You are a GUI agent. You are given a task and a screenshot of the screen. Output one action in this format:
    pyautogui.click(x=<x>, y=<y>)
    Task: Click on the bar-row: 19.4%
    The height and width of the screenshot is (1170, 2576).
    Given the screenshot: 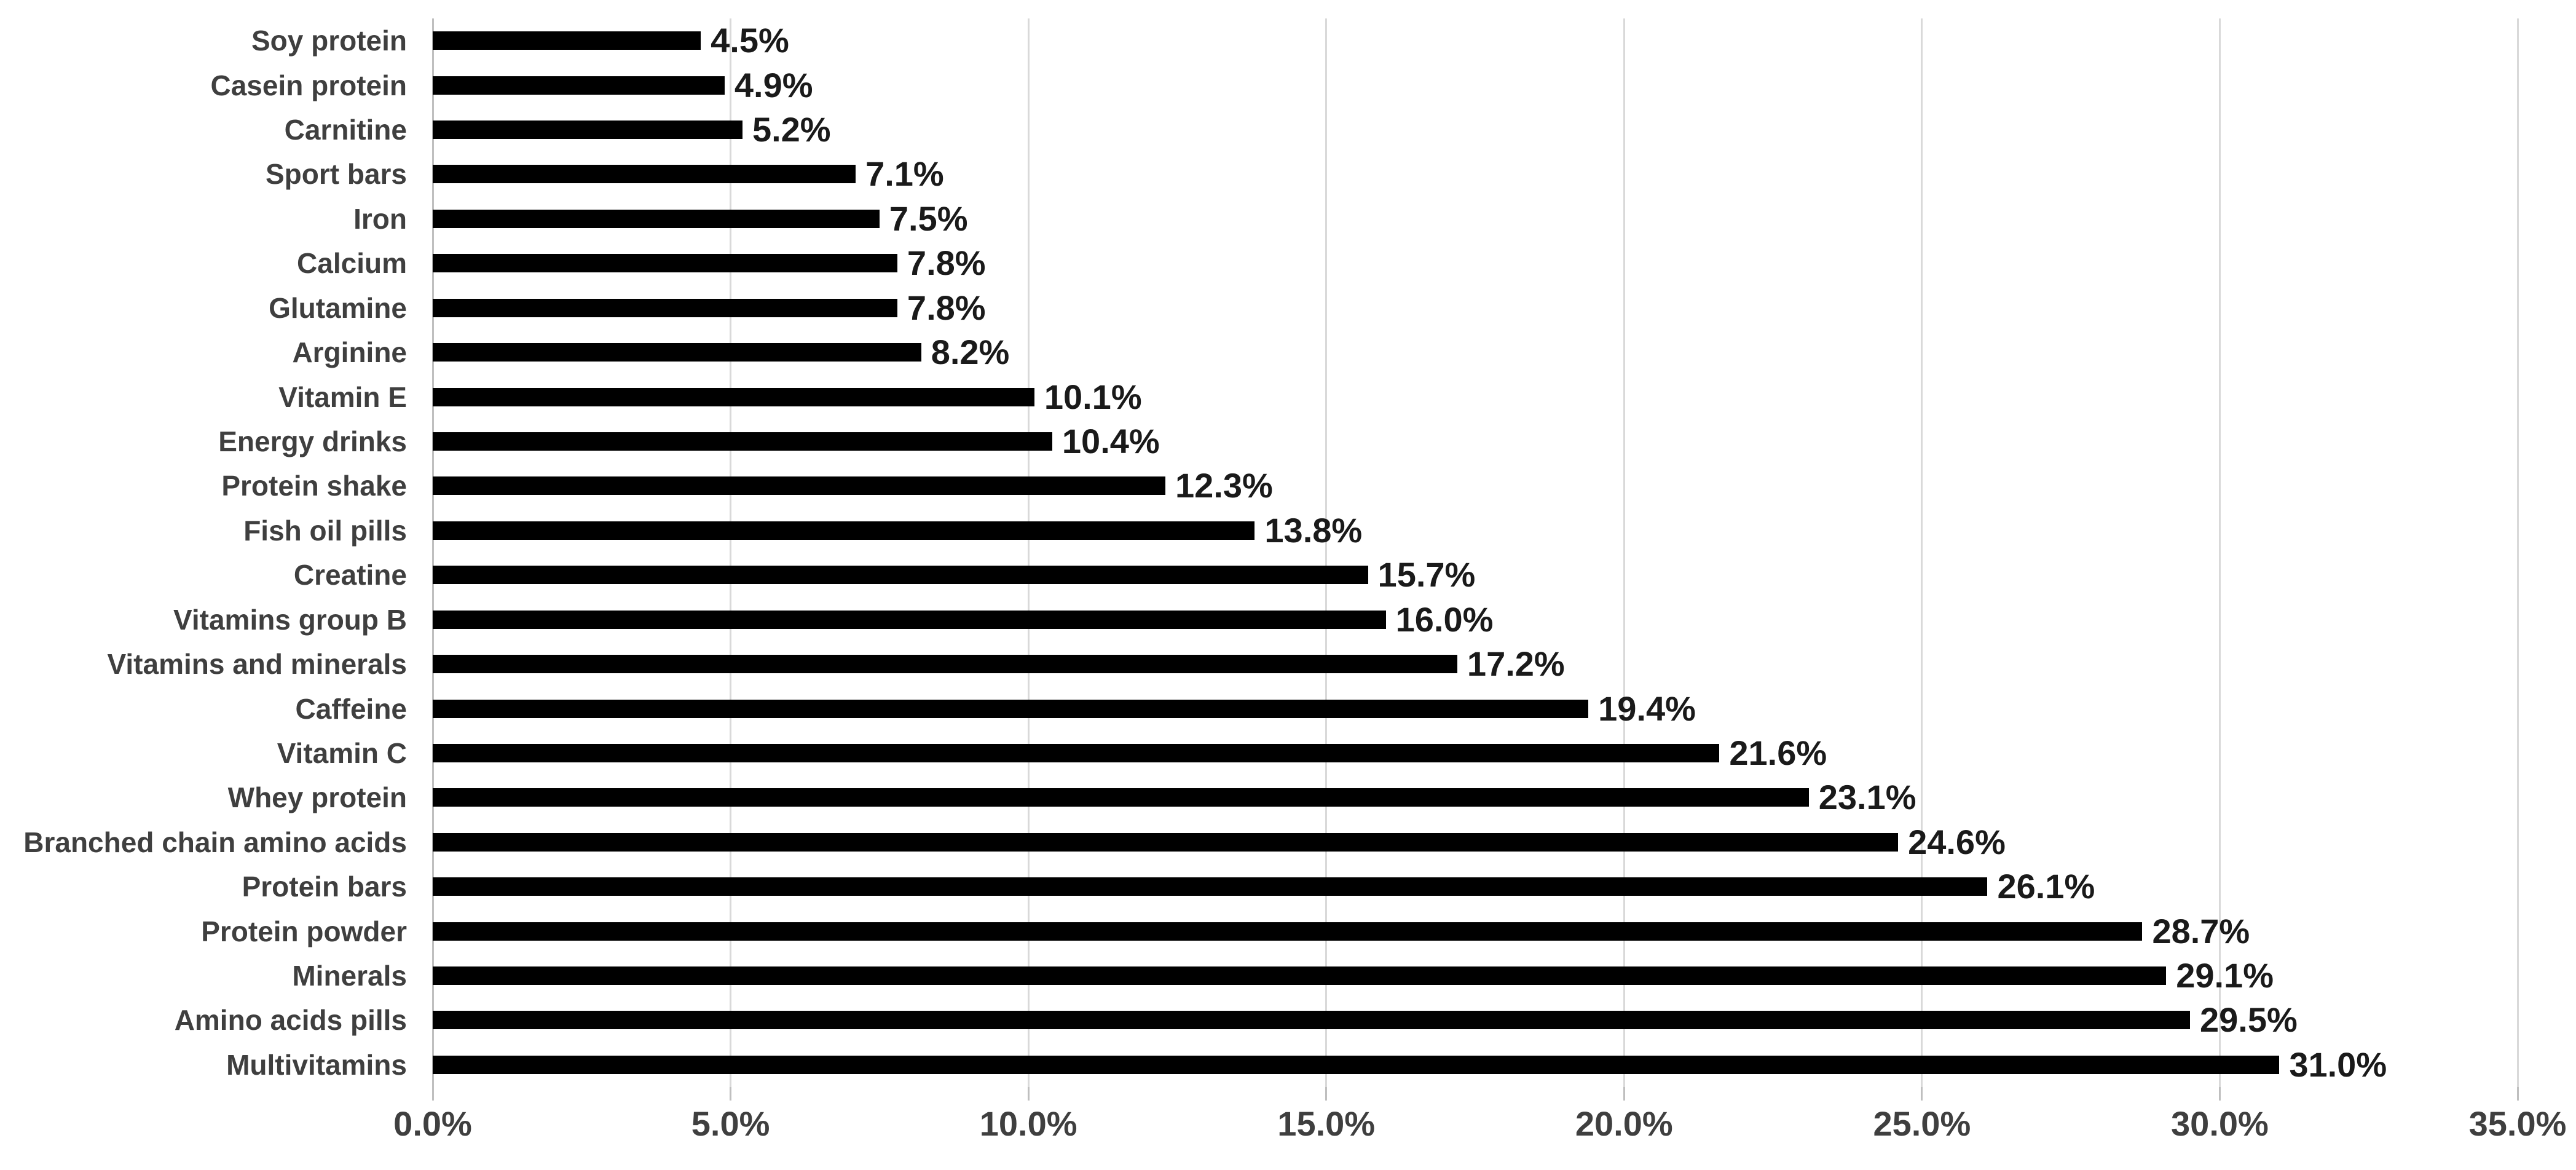 What is the action you would take?
    pyautogui.click(x=1475, y=708)
    